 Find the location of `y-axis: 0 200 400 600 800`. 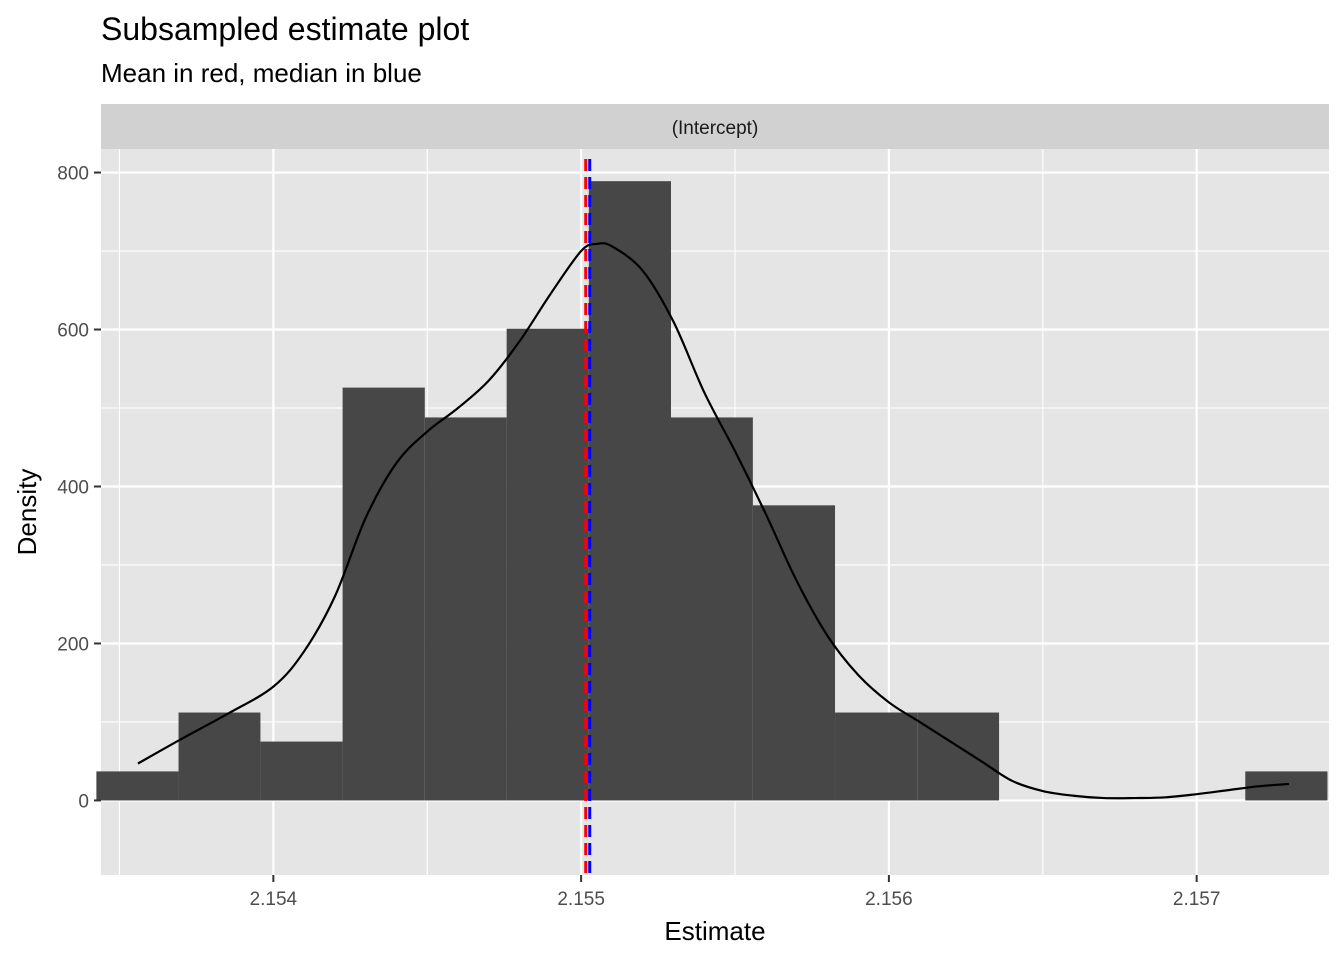

y-axis: 0 200 400 600 800 is located at coordinates (79, 488).